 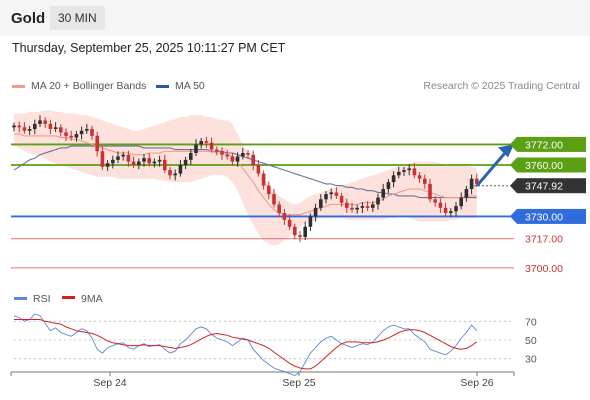 What do you see at coordinates (513, 216) in the screenshot?
I see `level-label-pointer-3730.00` at bounding box center [513, 216].